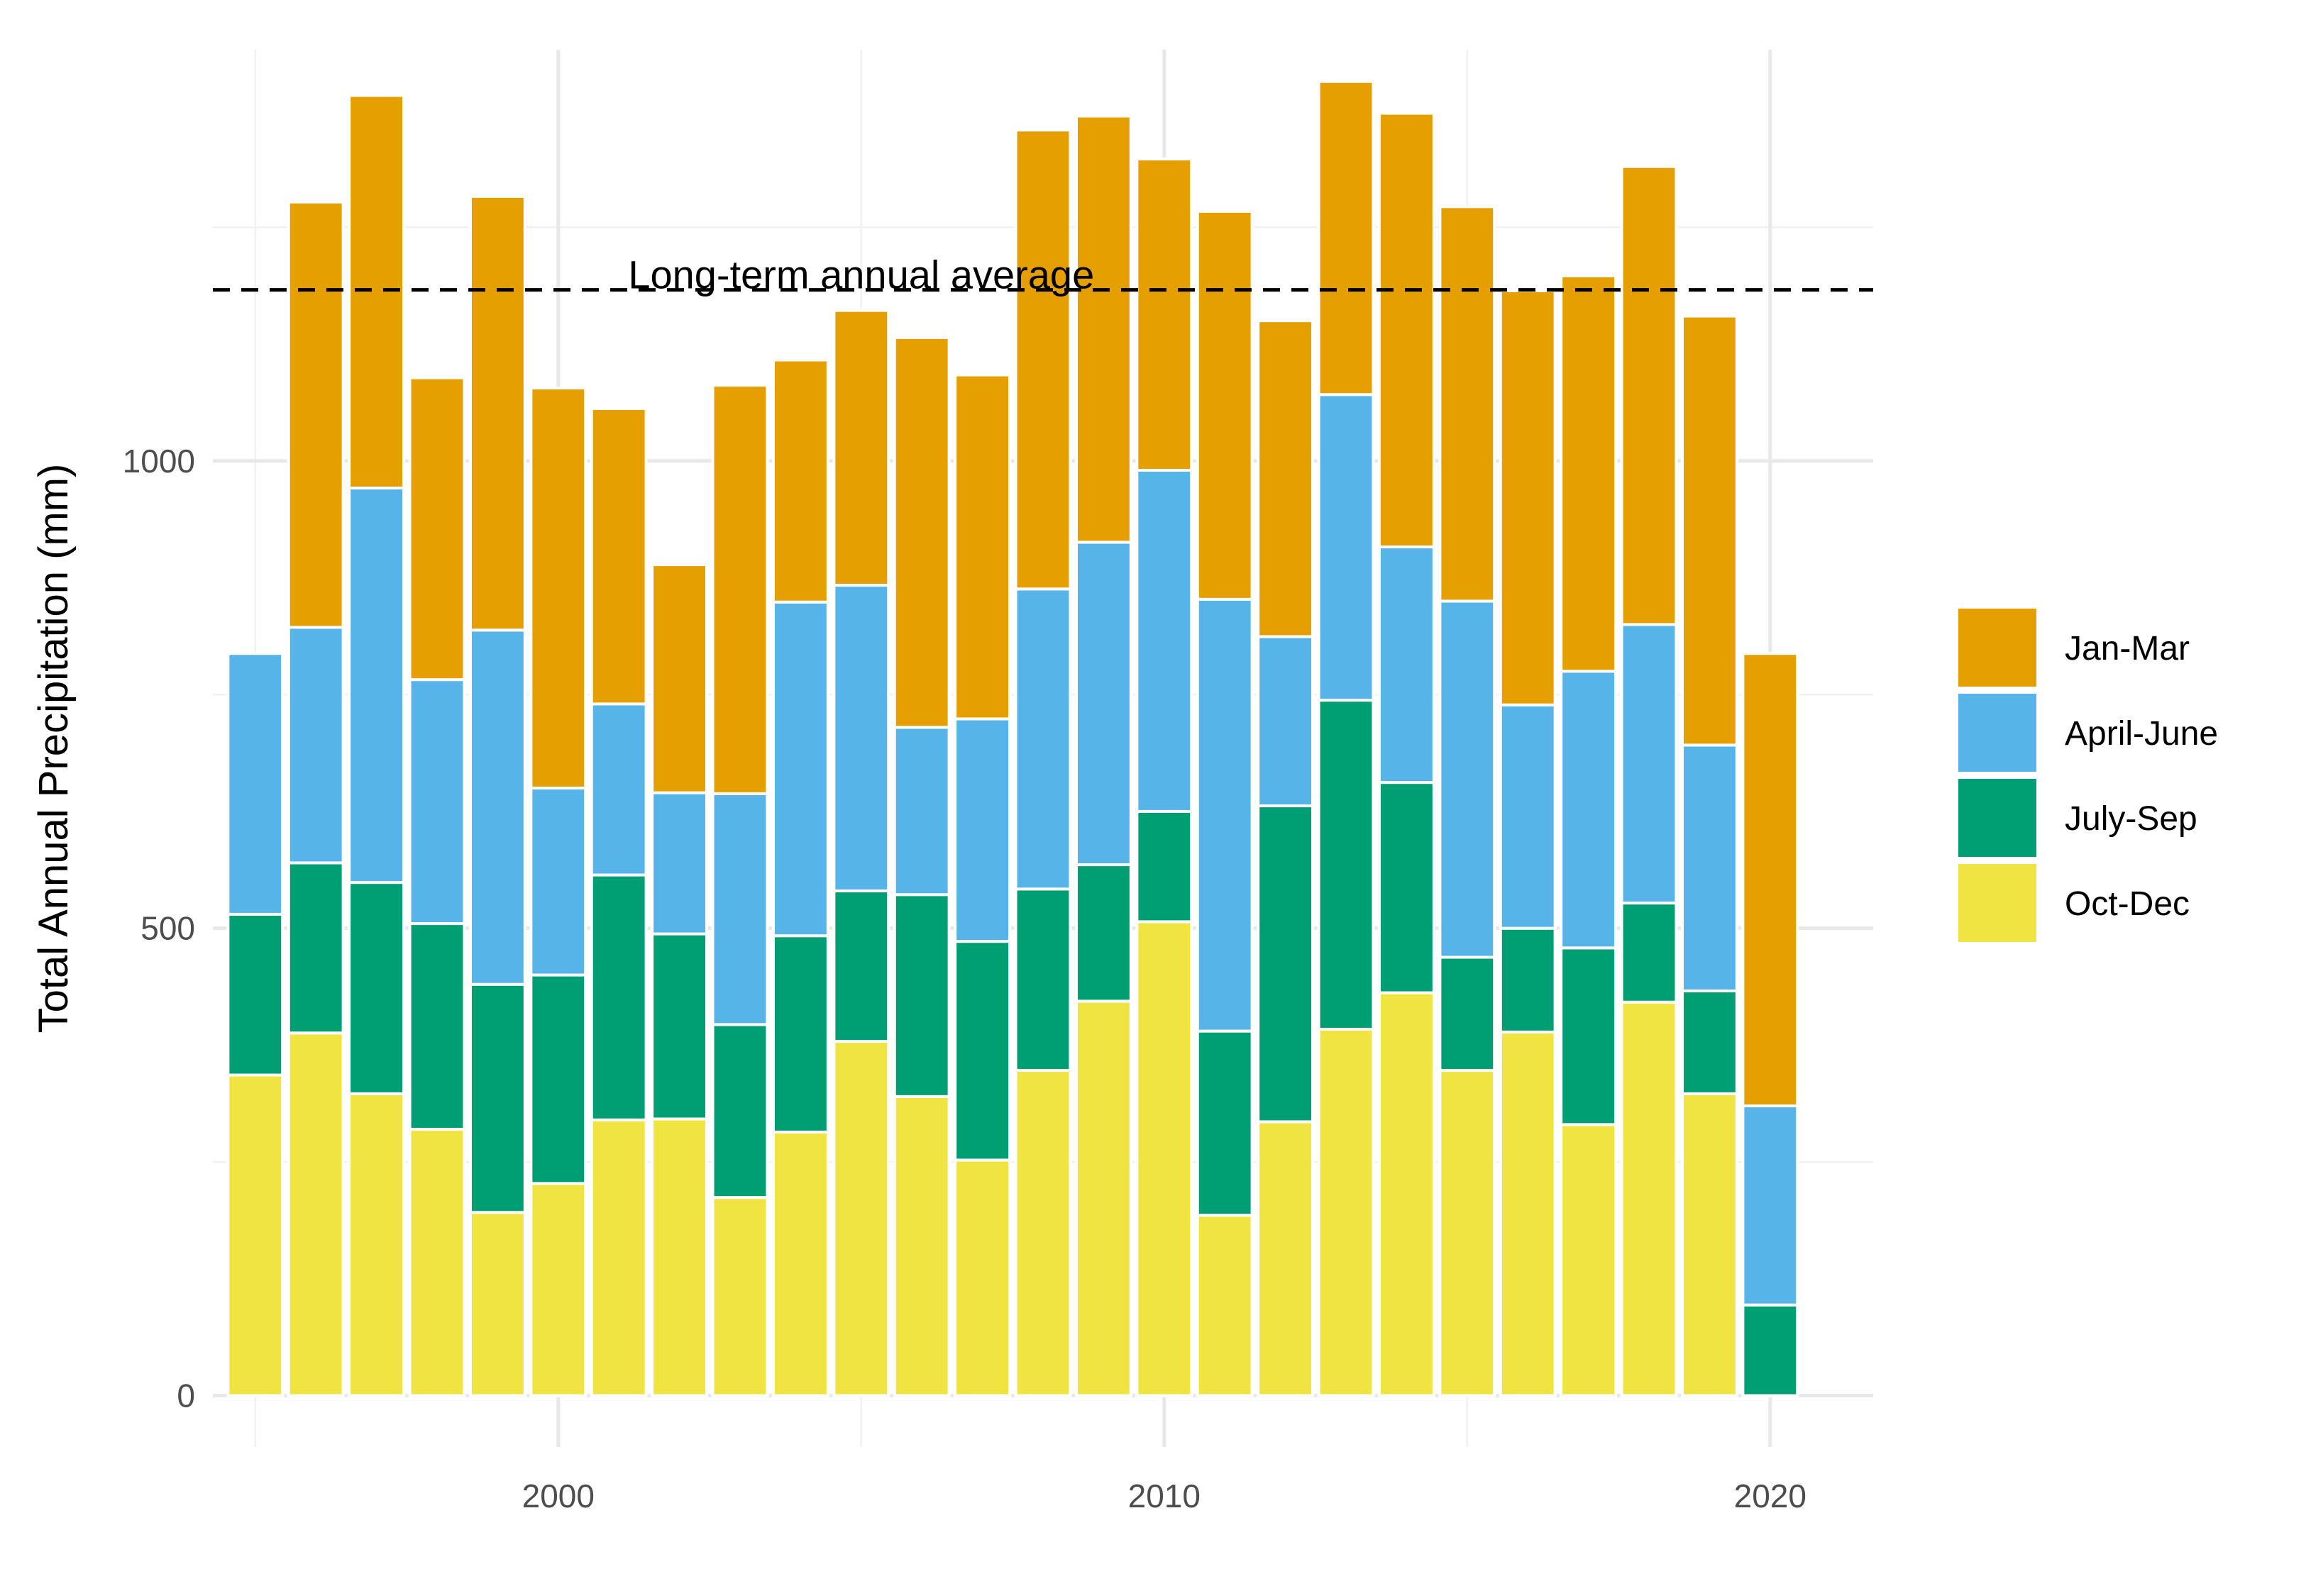 The width and height of the screenshot is (2306, 1596). I want to click on bar-jan-mar-2014, so click(1406, 330).